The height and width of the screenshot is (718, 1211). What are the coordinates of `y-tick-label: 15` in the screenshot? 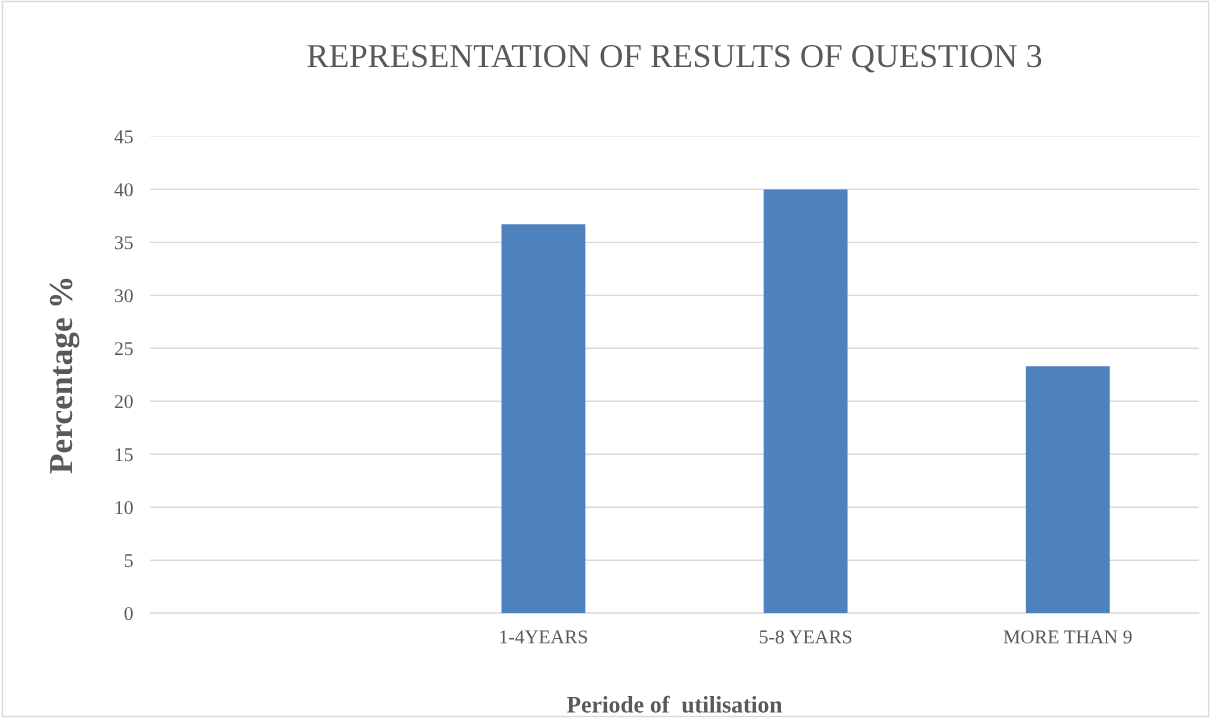 It's located at (124, 455).